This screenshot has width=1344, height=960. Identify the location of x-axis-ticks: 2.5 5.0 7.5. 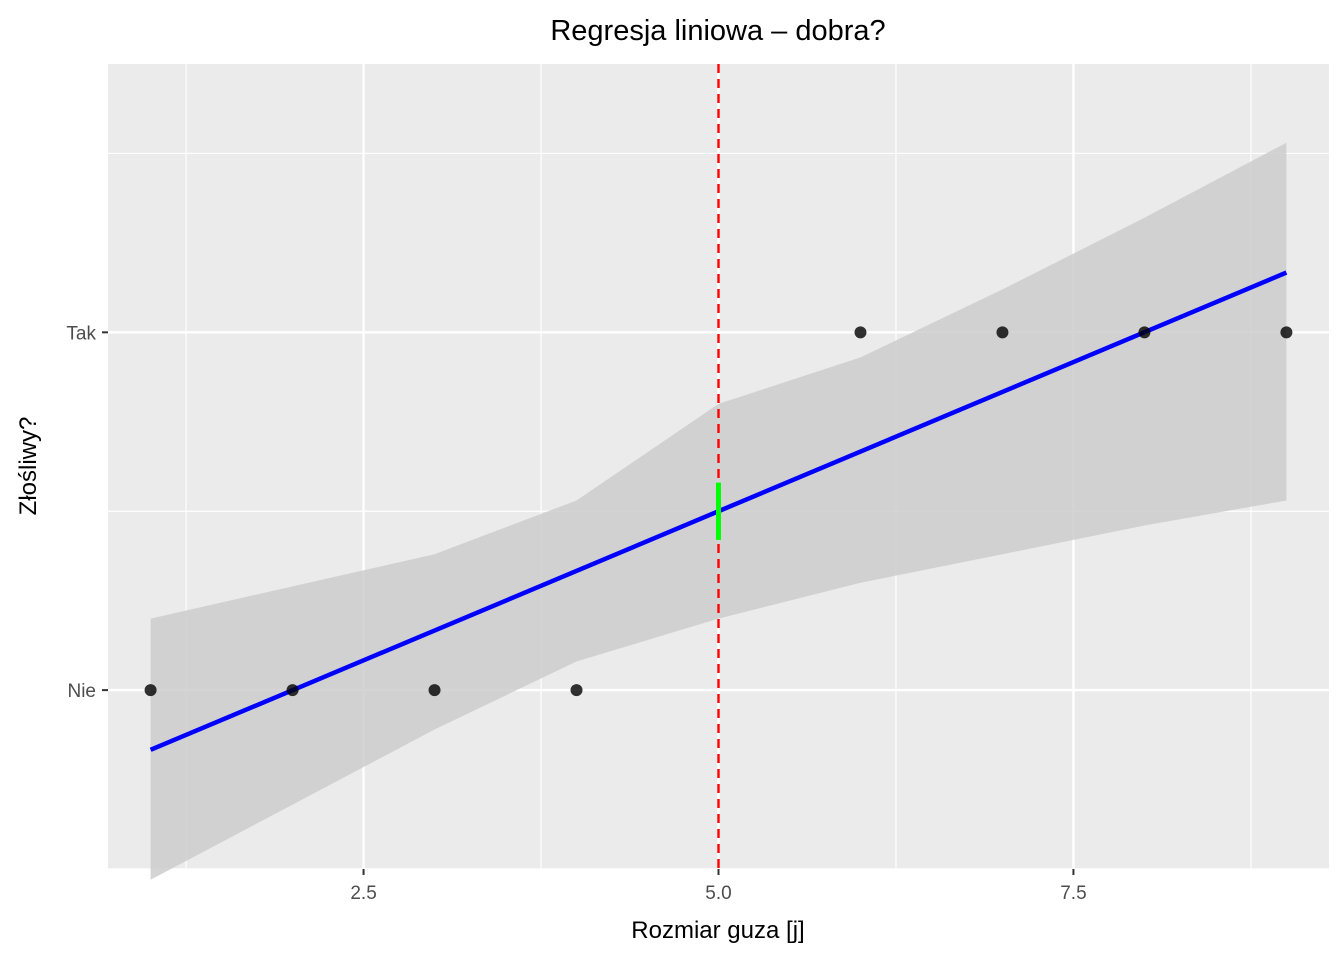
(718, 886).